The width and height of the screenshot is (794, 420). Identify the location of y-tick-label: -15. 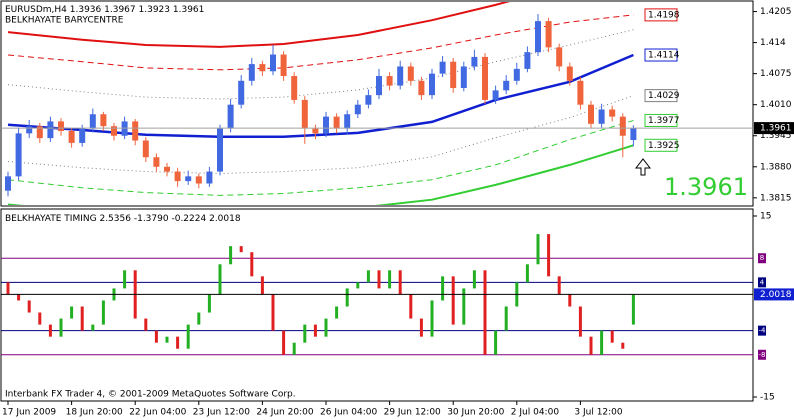
(767, 398).